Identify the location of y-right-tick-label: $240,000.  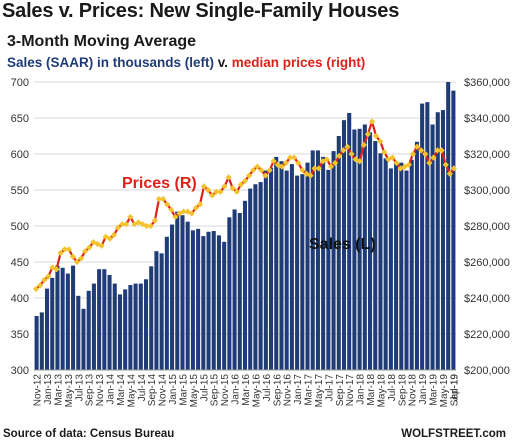
(487, 299).